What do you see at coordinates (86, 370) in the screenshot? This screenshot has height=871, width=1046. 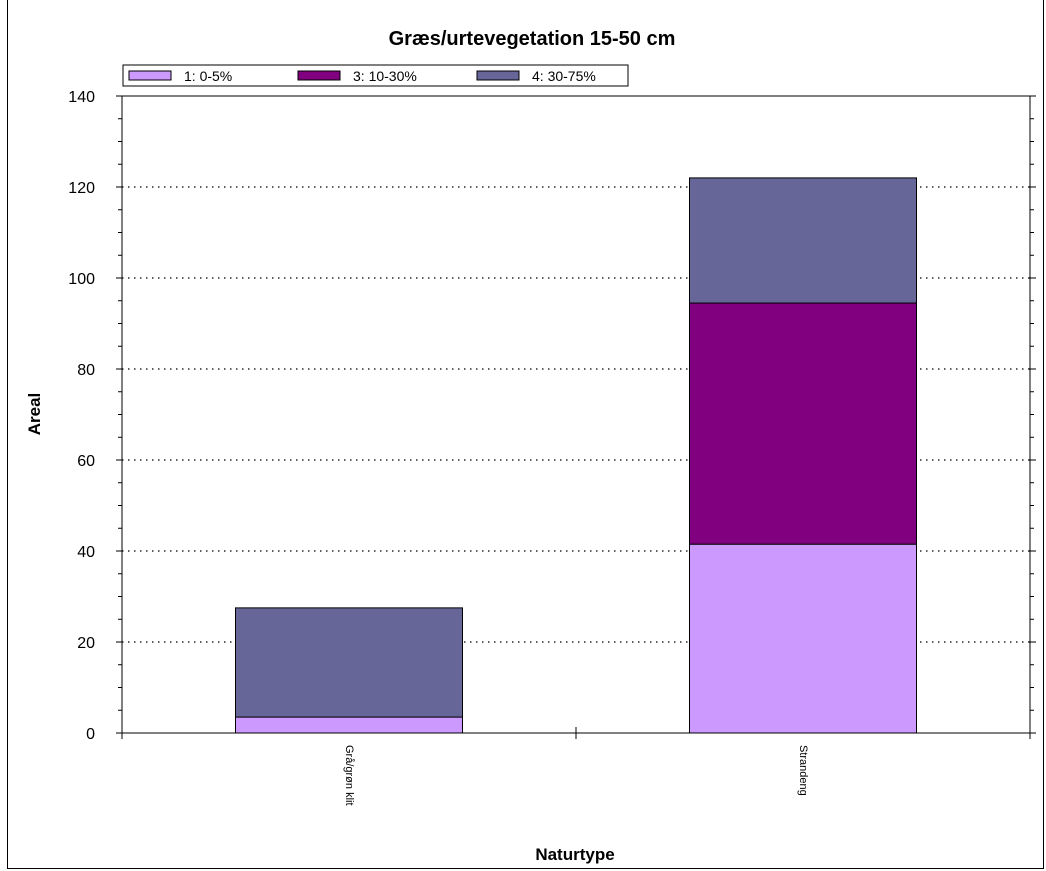 I see `y-tick-label: 80` at bounding box center [86, 370].